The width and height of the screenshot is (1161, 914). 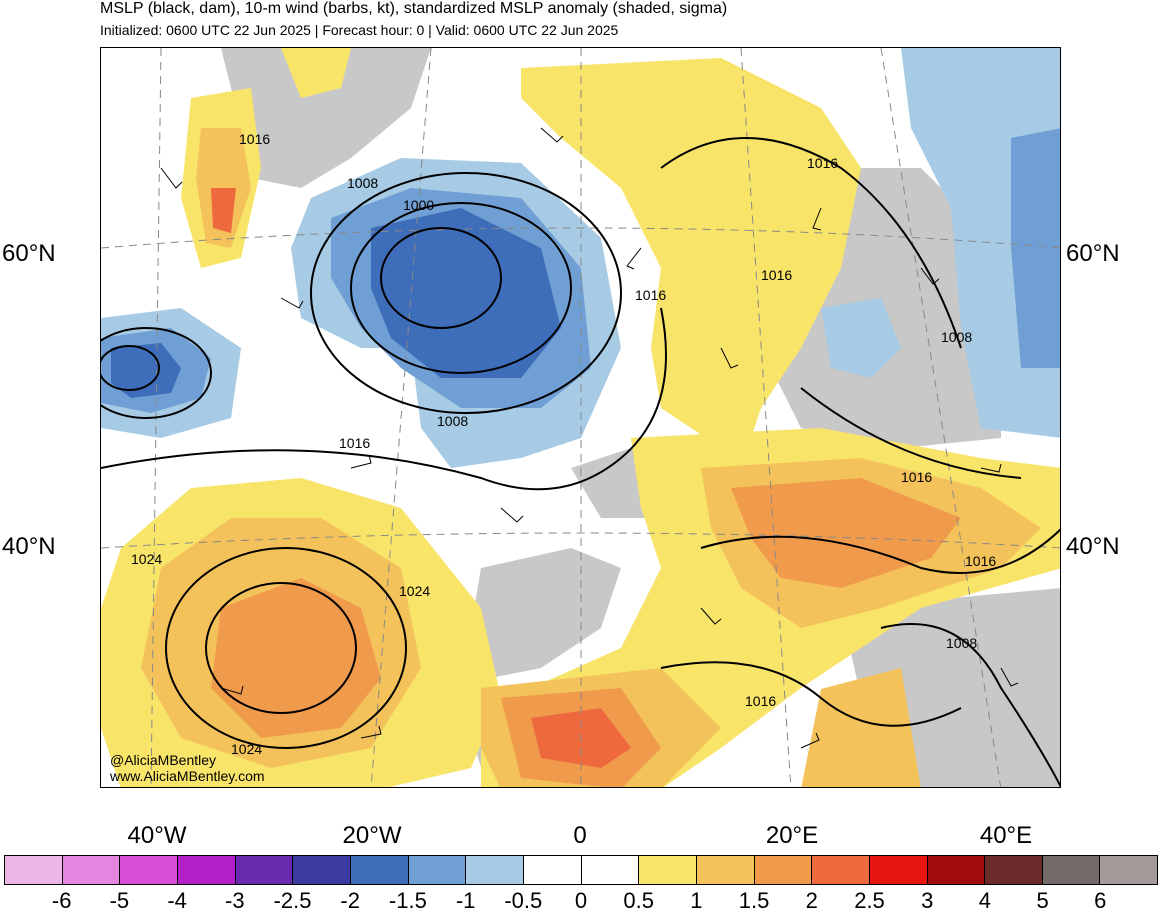 I want to click on colorbar-tick-label: 5, so click(x=1042, y=900).